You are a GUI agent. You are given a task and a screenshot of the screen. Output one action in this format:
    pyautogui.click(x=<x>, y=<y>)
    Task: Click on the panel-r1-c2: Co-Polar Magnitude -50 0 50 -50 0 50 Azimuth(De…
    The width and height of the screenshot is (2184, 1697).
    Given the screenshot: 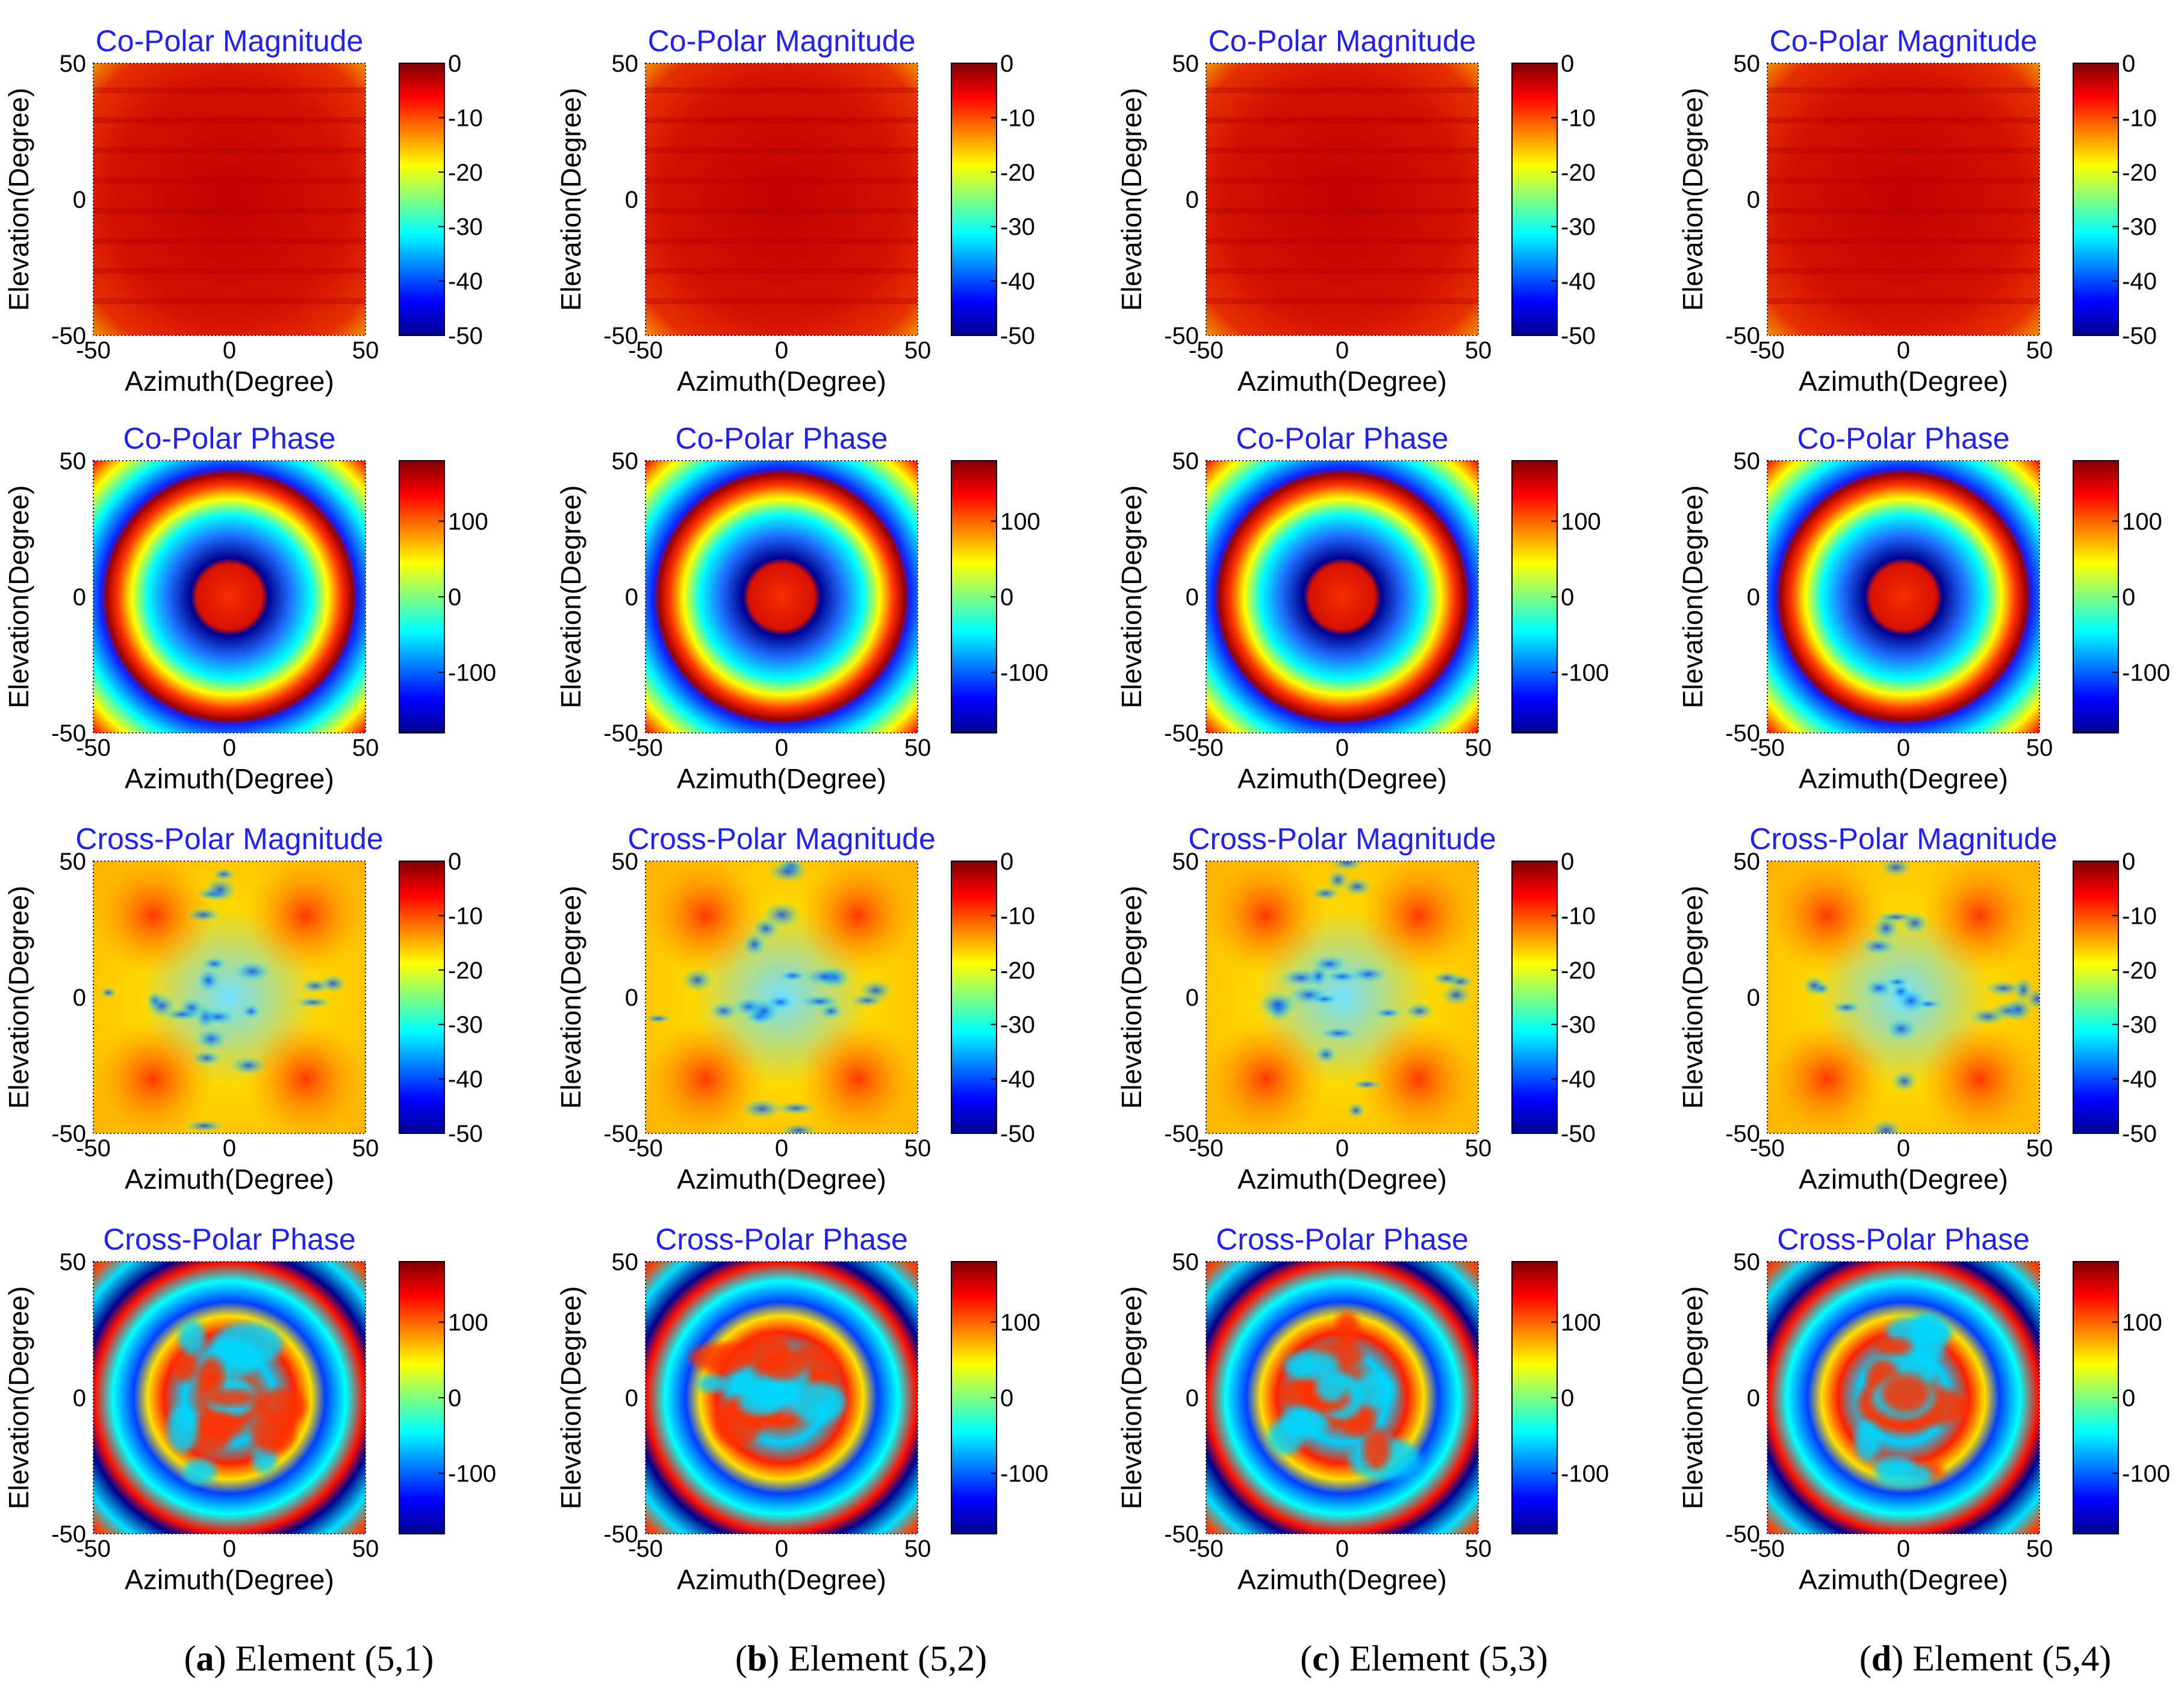 What is the action you would take?
    pyautogui.click(x=795, y=210)
    